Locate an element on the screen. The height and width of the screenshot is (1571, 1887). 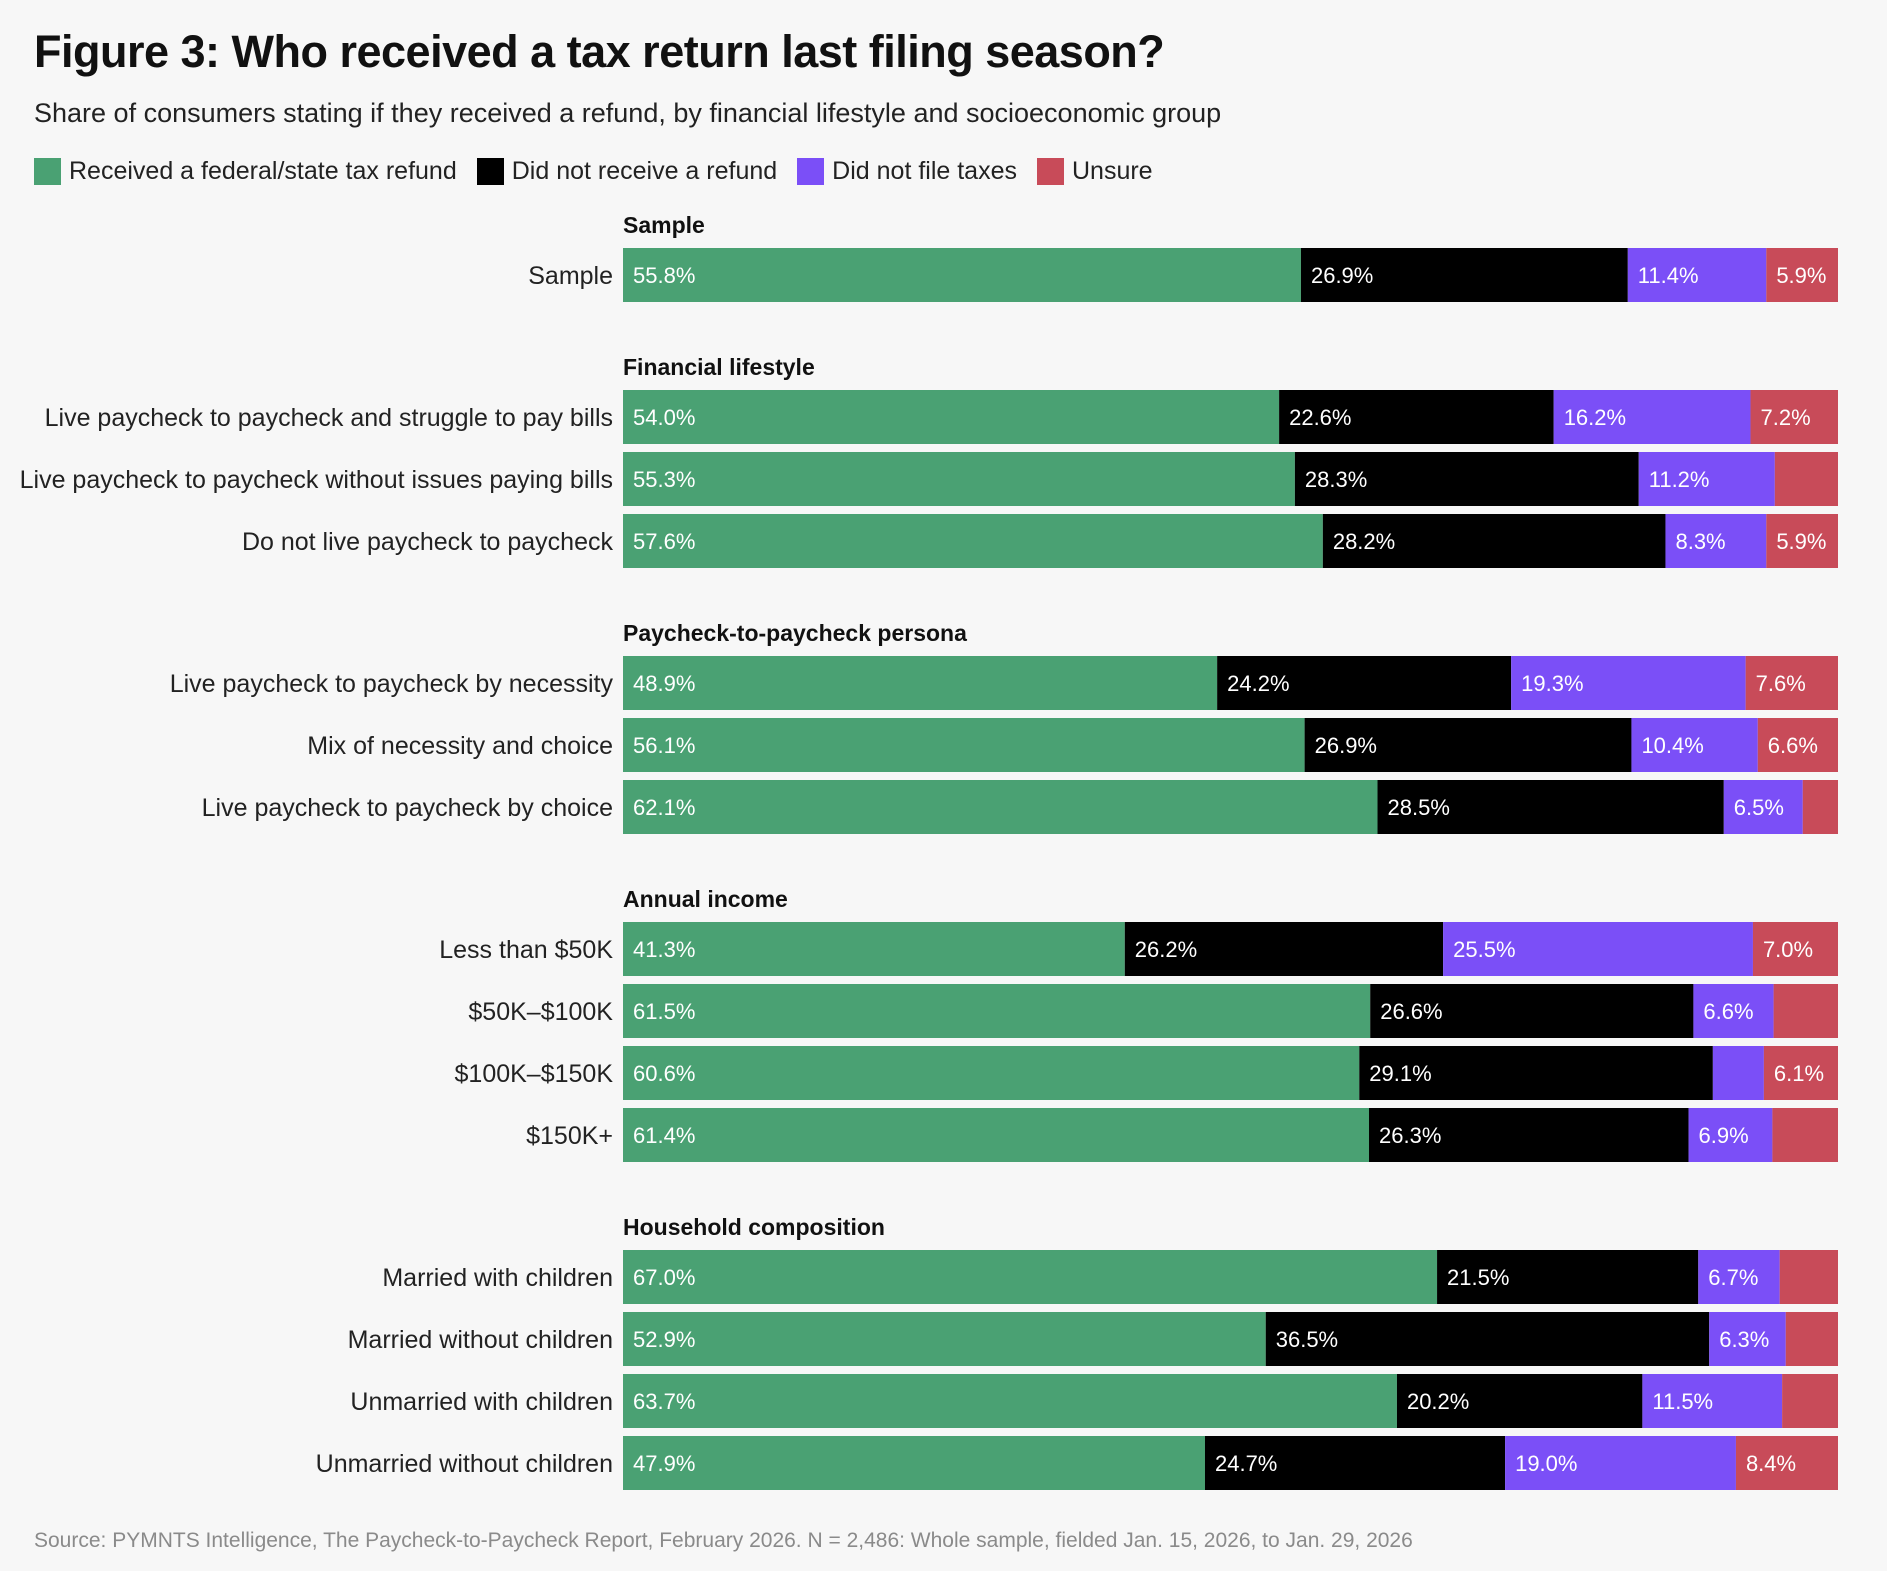
bar-segment-live-paycheck-to-paycheck-by-necessity-unsure is located at coordinates (1791, 683).